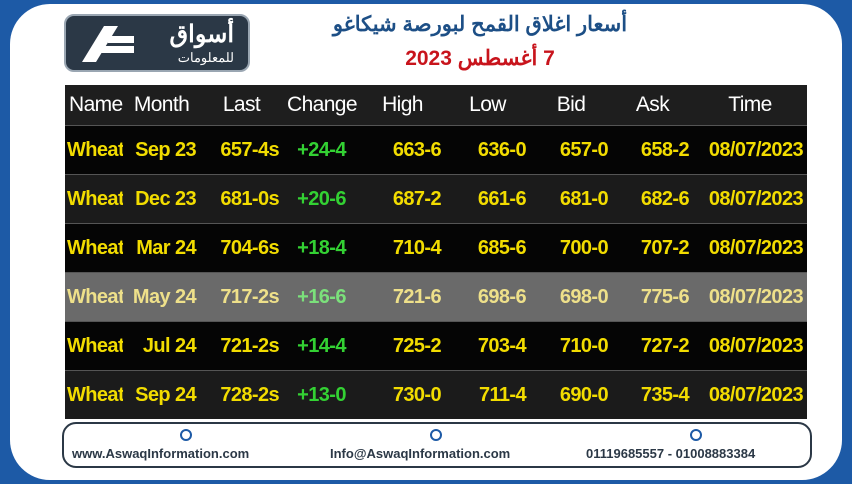 This screenshot has width=852, height=484. What do you see at coordinates (201, 34) in the screenshot?
I see `logo-name: أسواق` at bounding box center [201, 34].